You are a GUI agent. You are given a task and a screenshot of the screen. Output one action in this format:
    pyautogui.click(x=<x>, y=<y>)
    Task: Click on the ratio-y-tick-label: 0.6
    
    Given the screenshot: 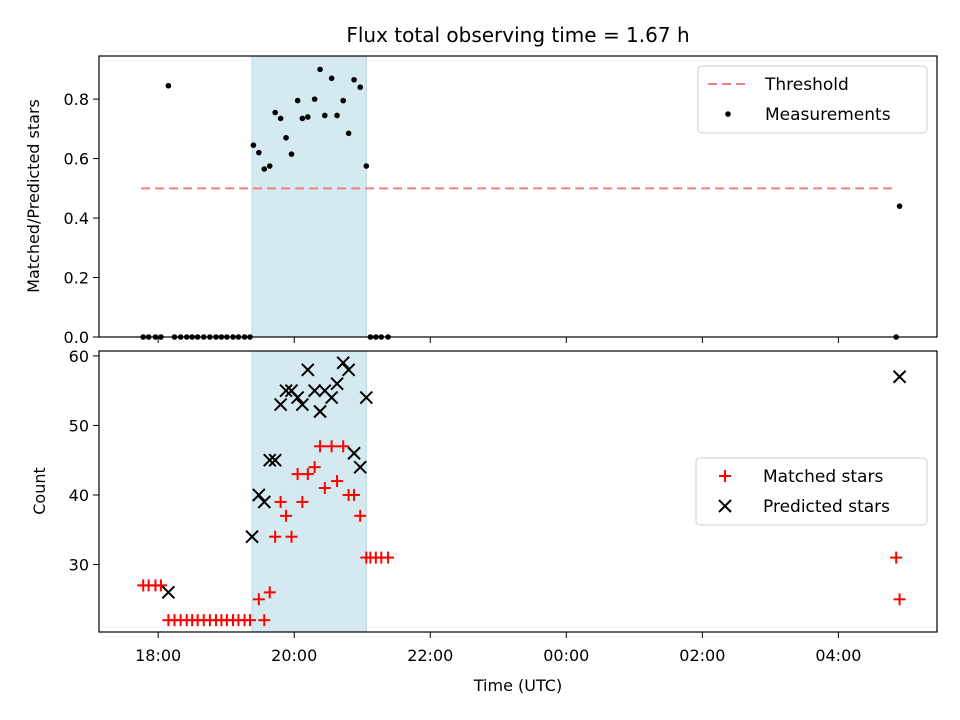 What is the action you would take?
    pyautogui.click(x=76, y=159)
    